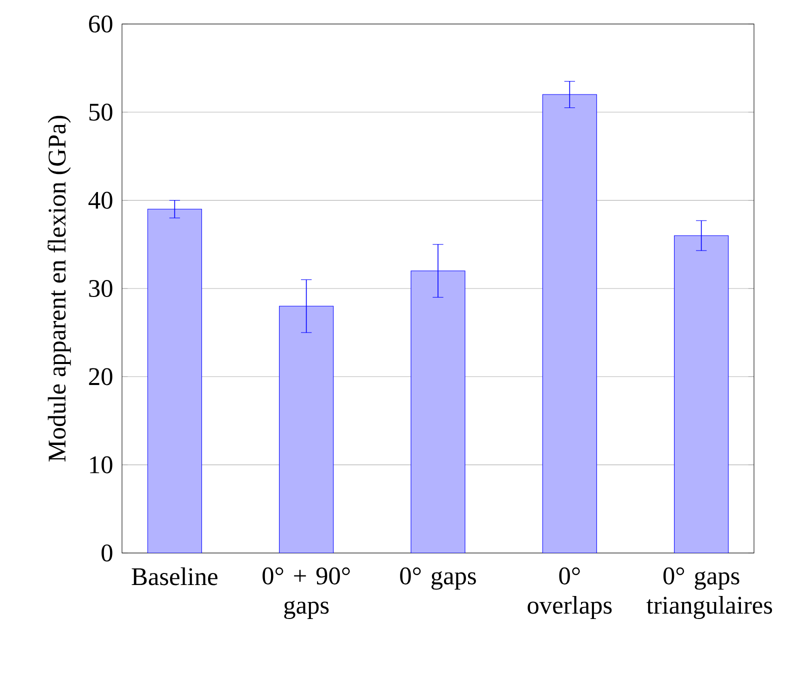  What do you see at coordinates (570, 593) in the screenshot?
I see `x-tick-label: 0° overlaps` at bounding box center [570, 593].